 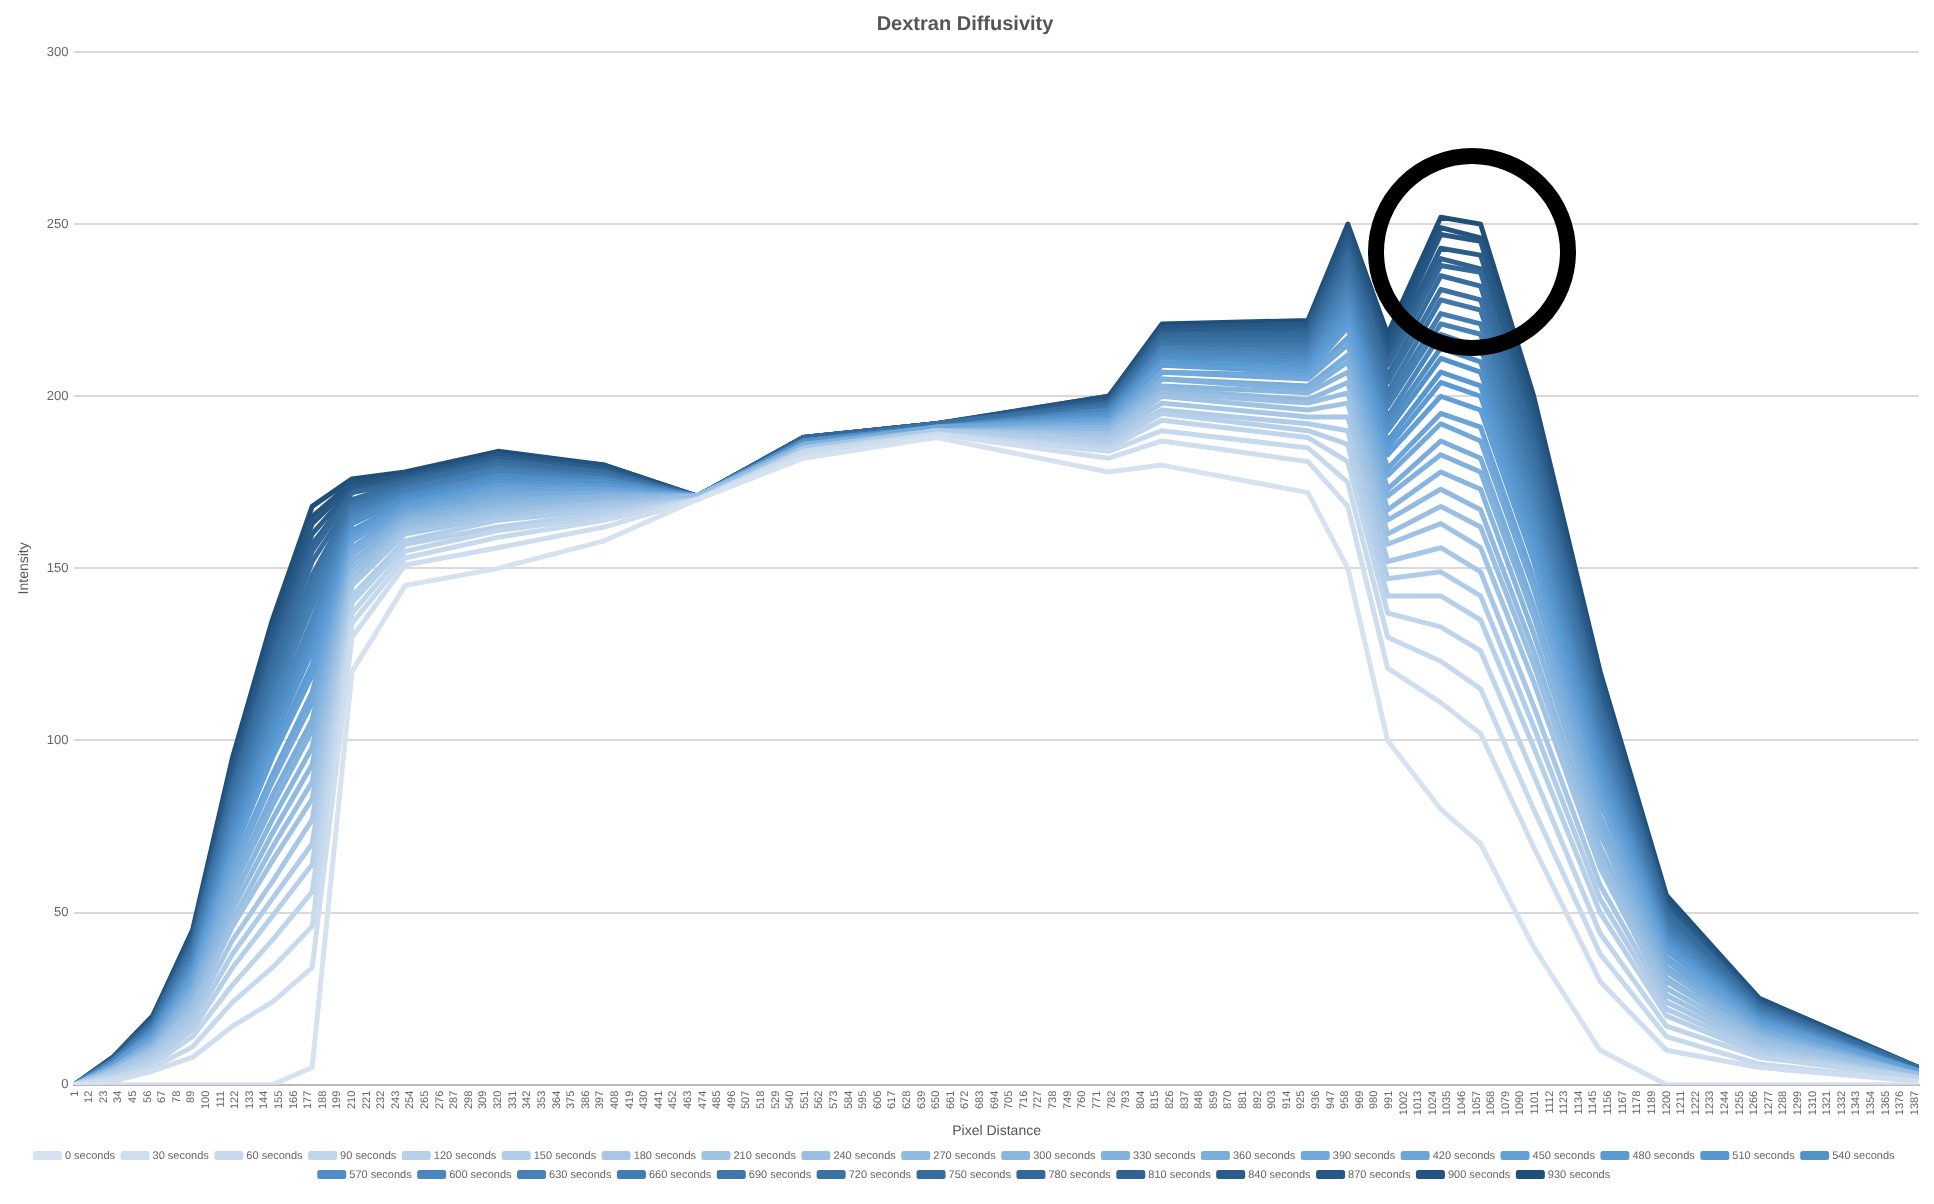 What do you see at coordinates (965, 24) in the screenshot?
I see `chart-title: Dextran Diffusivity` at bounding box center [965, 24].